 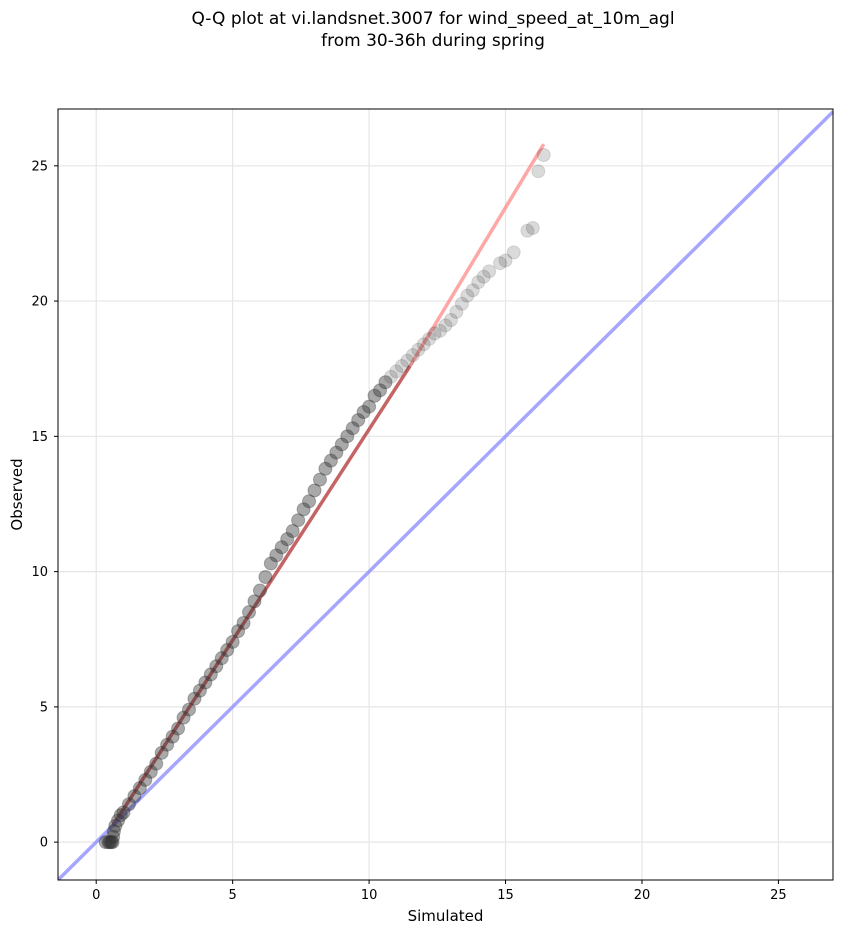 What do you see at coordinates (96, 895) in the screenshot?
I see `x-tick-label: 0` at bounding box center [96, 895].